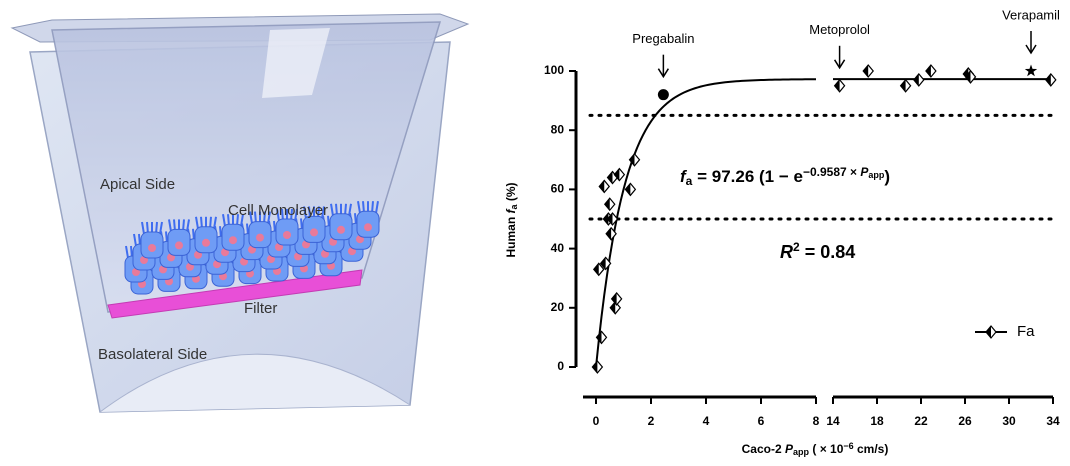  What do you see at coordinates (1053, 421) in the screenshot?
I see `x-tick-label: 34` at bounding box center [1053, 421].